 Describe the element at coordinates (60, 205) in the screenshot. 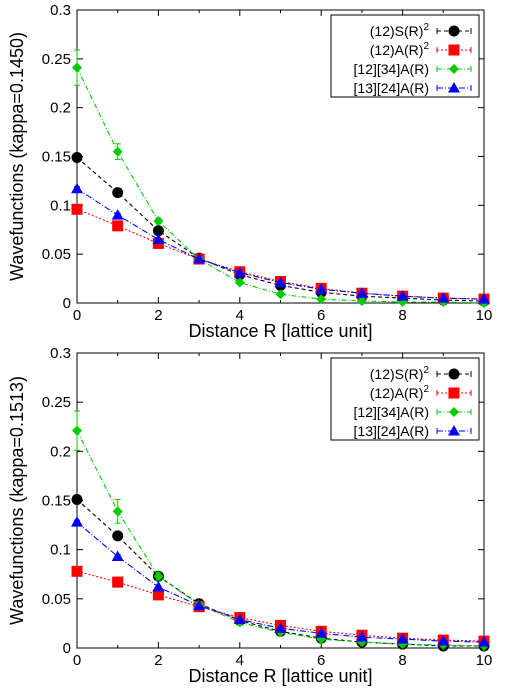

I see `y-tick-label: 0.1` at that location.